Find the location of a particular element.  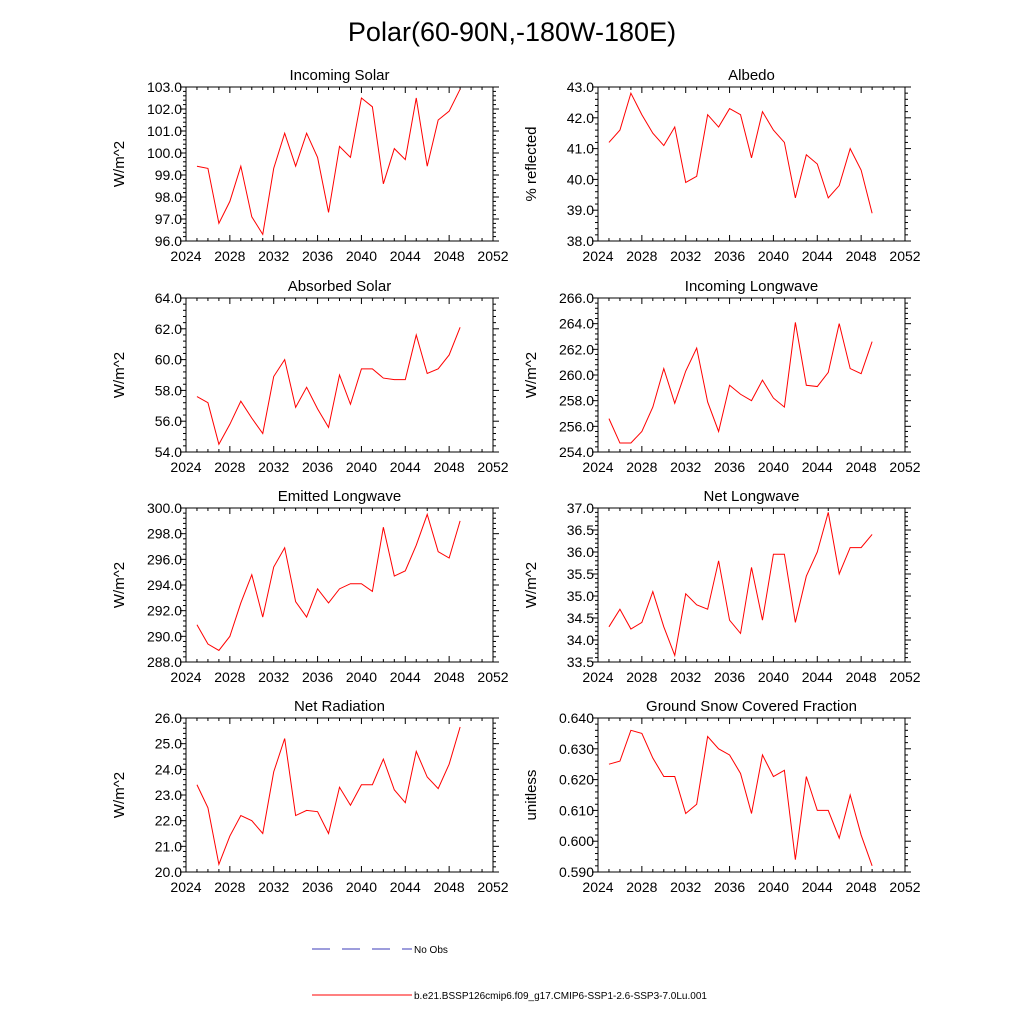

y-tick-label: 0.630 is located at coordinates (576, 749).